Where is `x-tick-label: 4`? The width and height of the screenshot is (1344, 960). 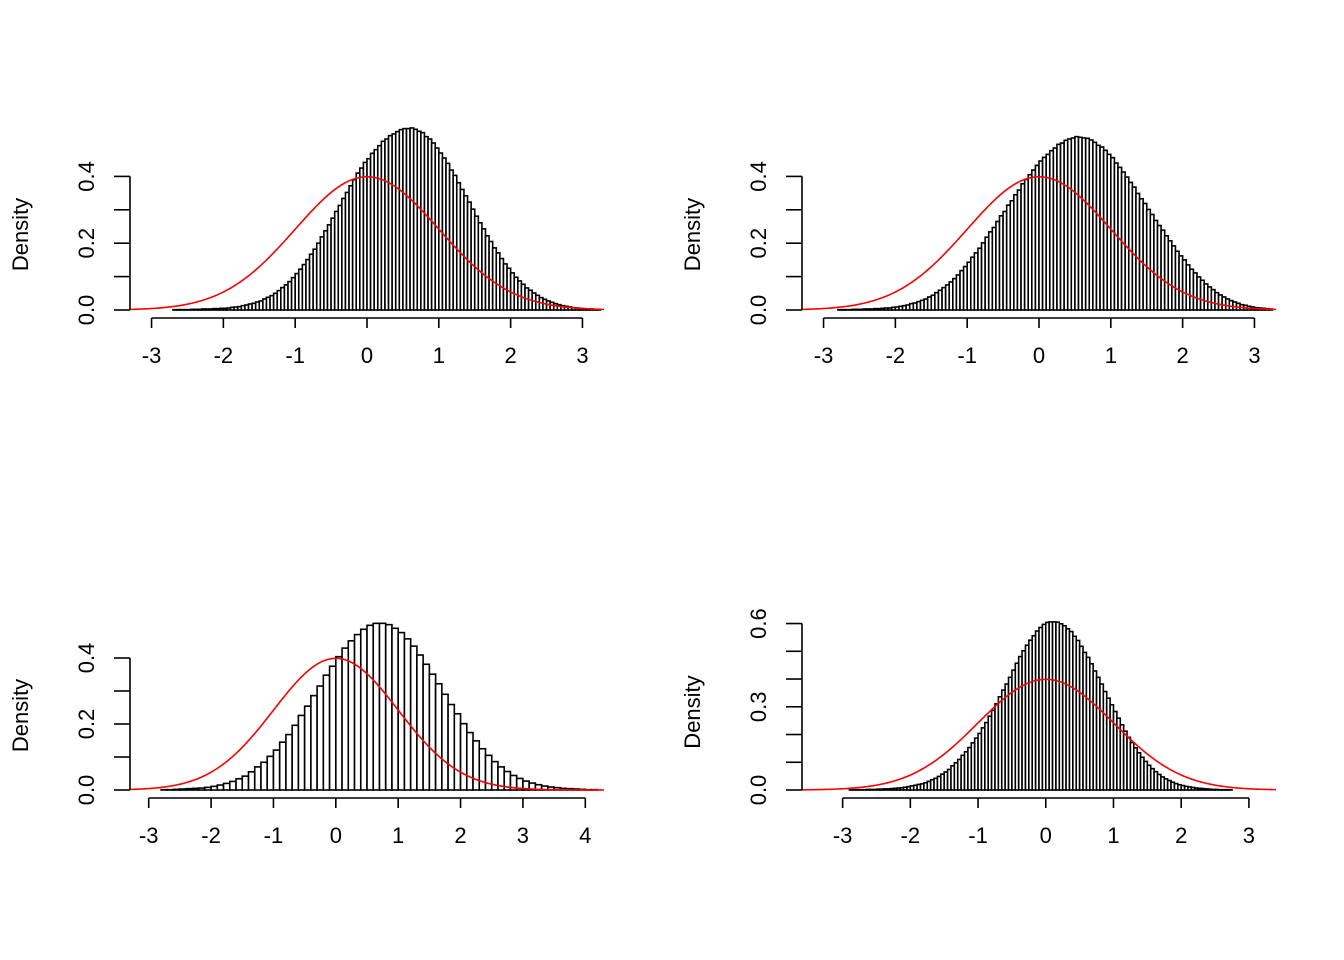
x-tick-label: 4 is located at coordinates (585, 835).